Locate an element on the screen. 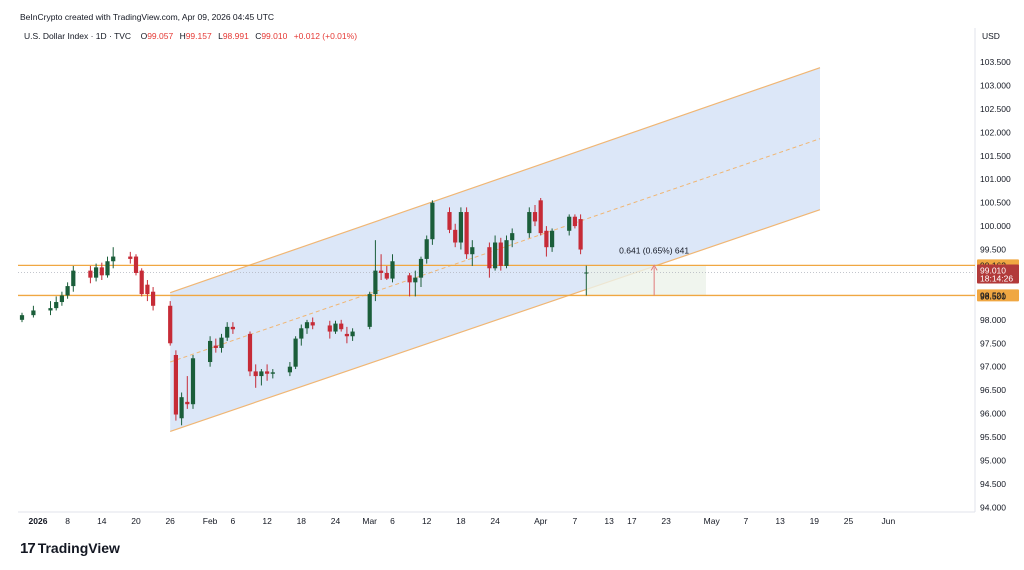 This screenshot has height=570, width=1024. tradingview-logo: 17 TradingView is located at coordinates (70, 548).